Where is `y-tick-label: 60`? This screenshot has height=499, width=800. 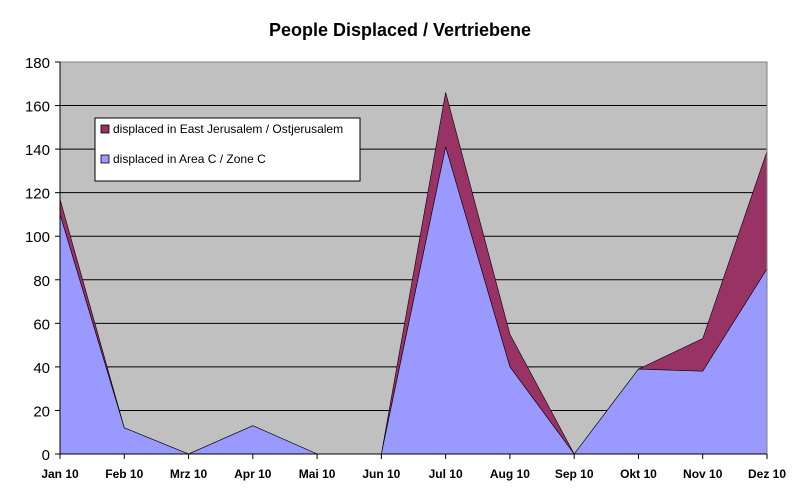
y-tick-label: 60 is located at coordinates (41, 324).